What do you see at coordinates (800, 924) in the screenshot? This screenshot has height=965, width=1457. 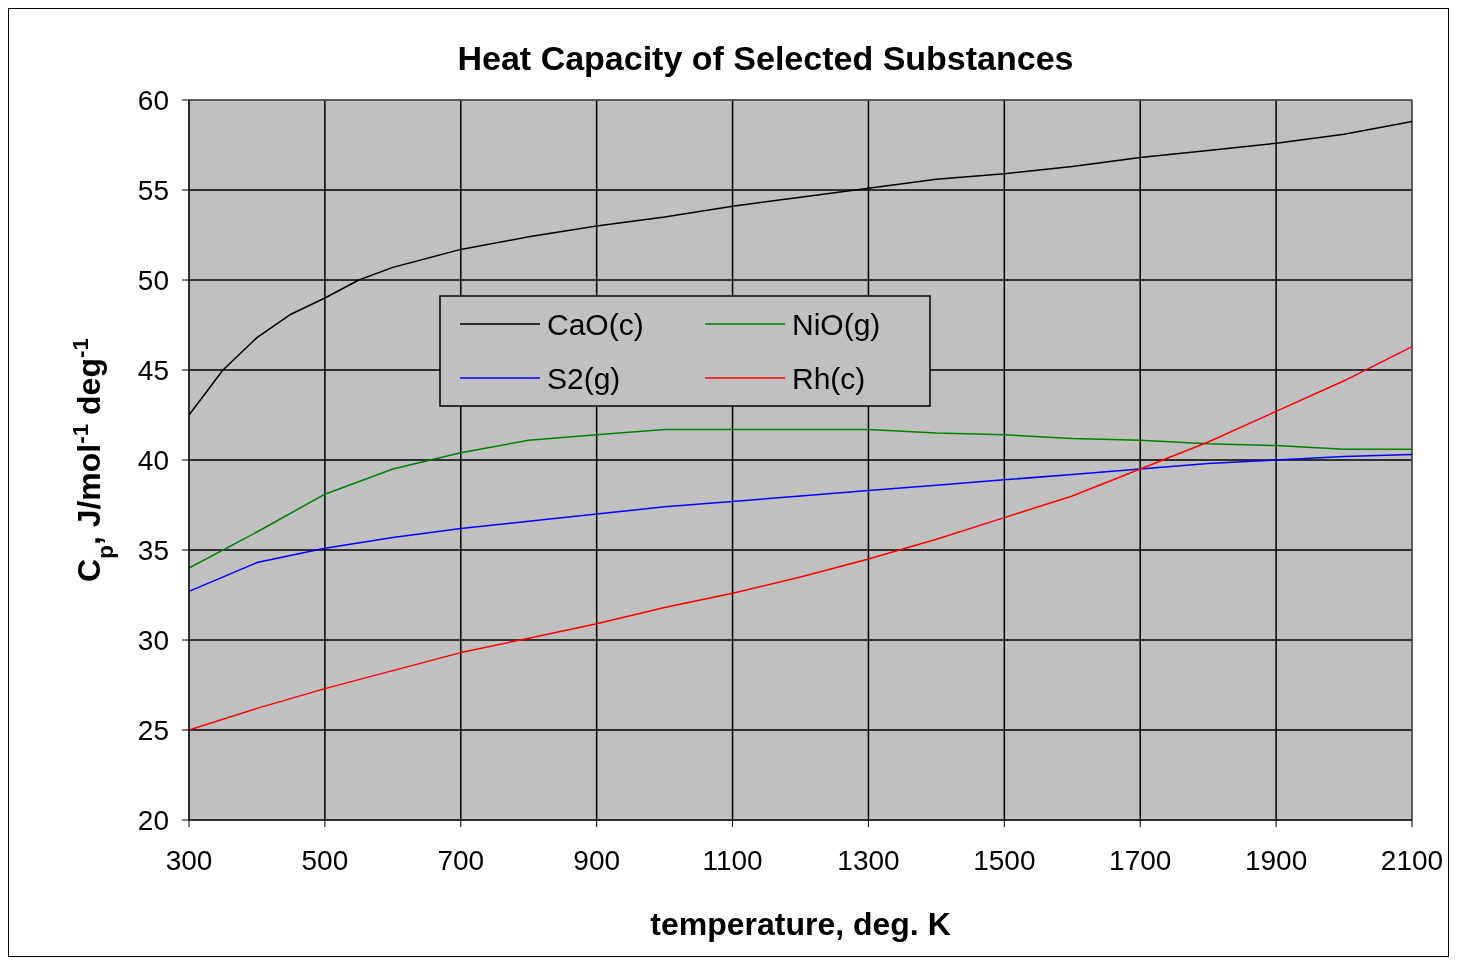 I see `x-axis-title: temperature, deg. K` at bounding box center [800, 924].